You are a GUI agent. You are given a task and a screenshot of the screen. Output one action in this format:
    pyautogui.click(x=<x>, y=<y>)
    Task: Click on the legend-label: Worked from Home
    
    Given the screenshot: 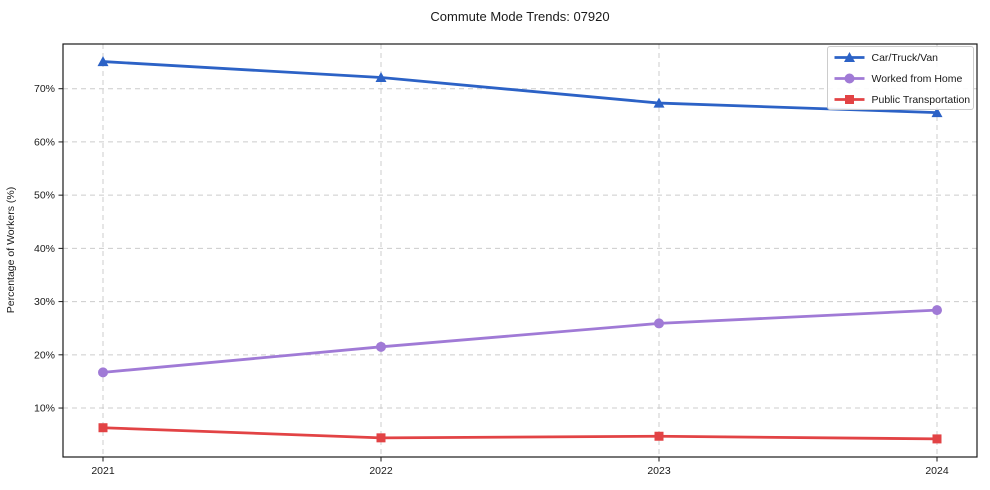 What is the action you would take?
    pyautogui.click(x=917, y=79)
    